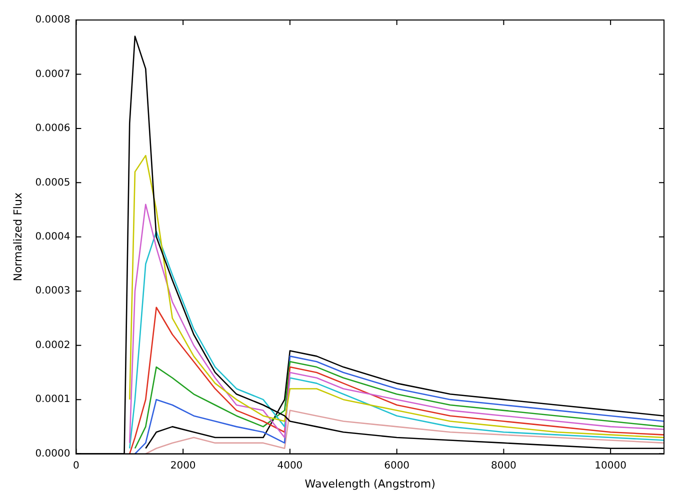 The width and height of the screenshot is (686, 501). I want to click on y-axis-title: Normalized Flux, so click(17, 237).